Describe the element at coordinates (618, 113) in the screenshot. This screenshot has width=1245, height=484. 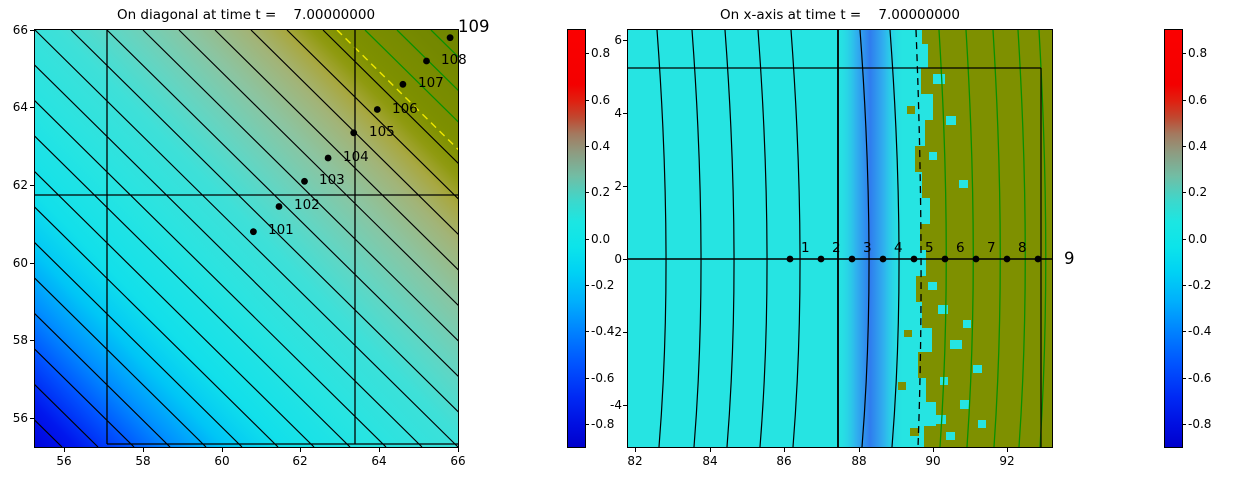
I see `y-tick-label: 4` at that location.